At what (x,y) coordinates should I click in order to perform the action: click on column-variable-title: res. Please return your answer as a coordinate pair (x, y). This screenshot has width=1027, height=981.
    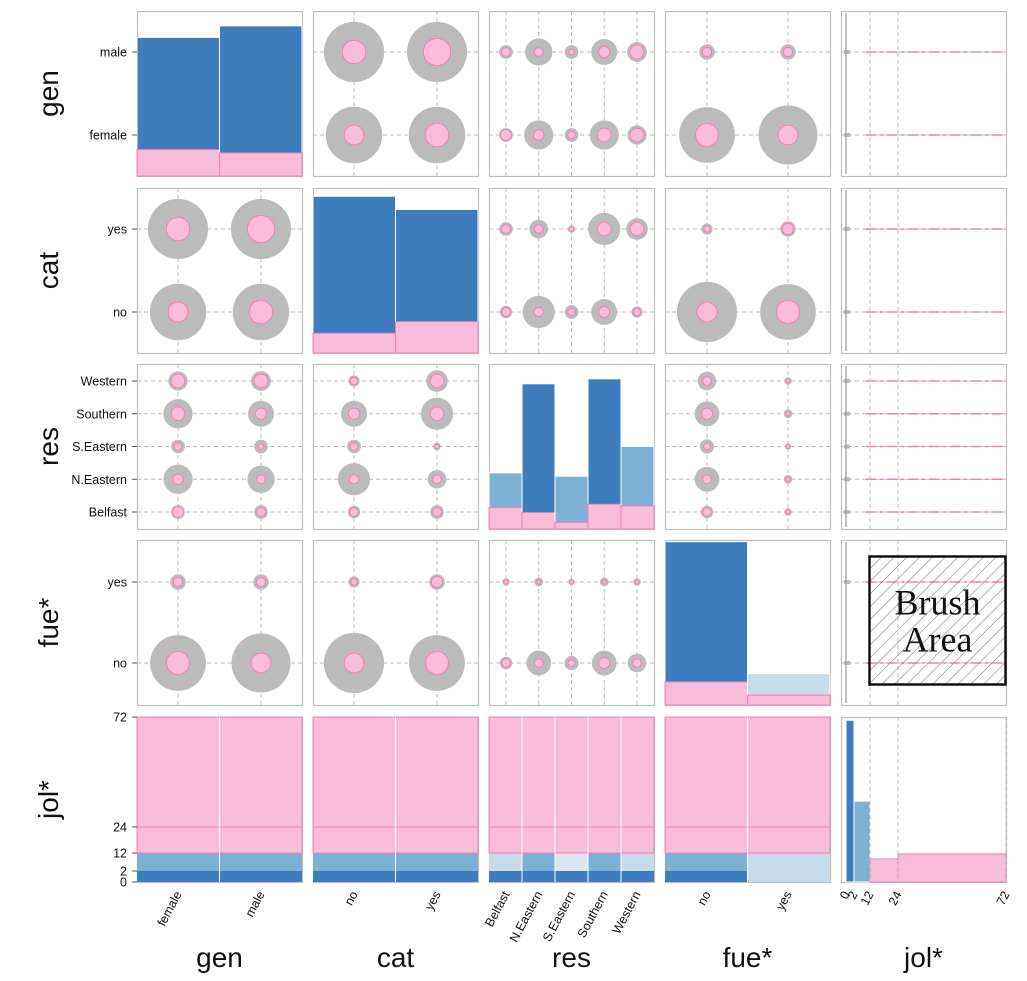
    Looking at the image, I should click on (571, 957).